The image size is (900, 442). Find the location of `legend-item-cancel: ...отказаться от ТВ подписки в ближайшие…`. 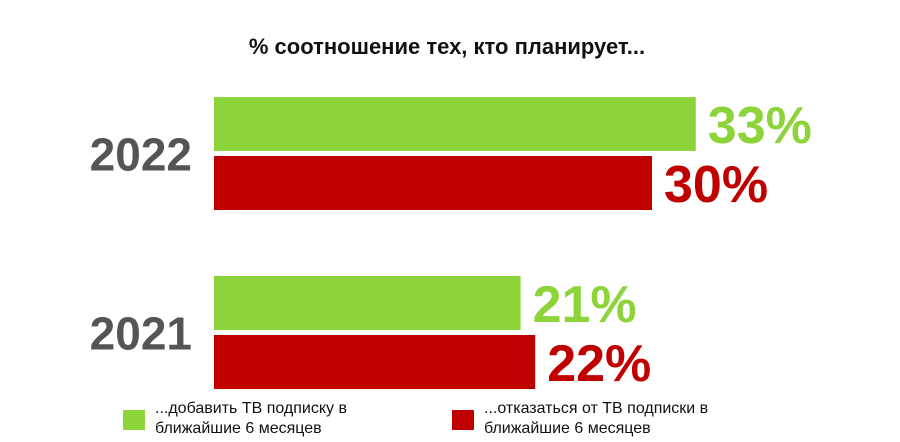

legend-item-cancel: ...отказаться от ТВ подписки в ближайшие… is located at coordinates (580, 419).